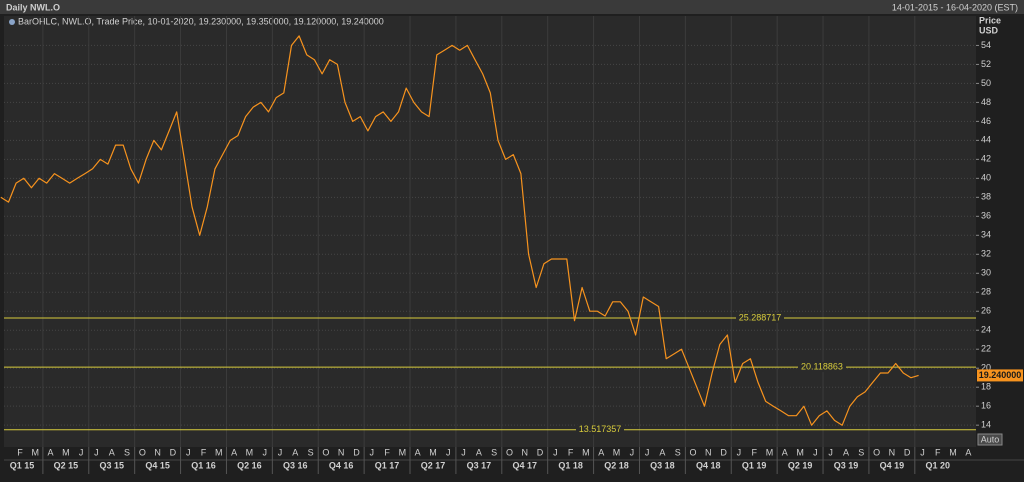  What do you see at coordinates (986, 425) in the screenshot?
I see `y-tick-label: 14` at bounding box center [986, 425].